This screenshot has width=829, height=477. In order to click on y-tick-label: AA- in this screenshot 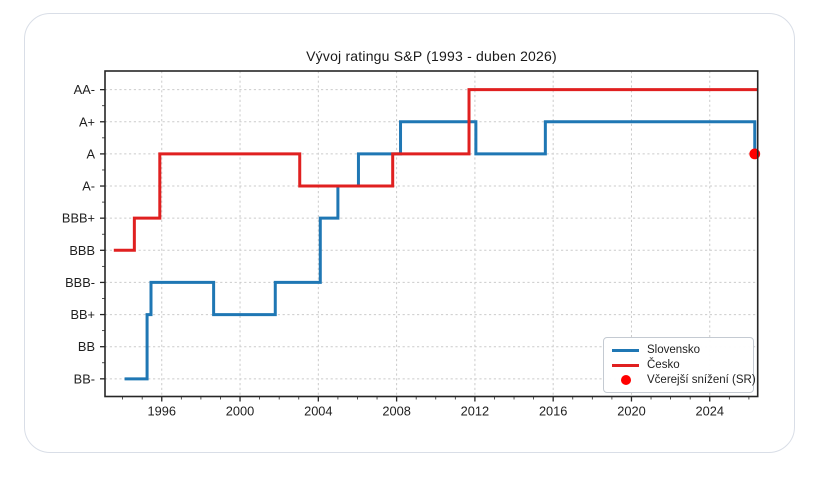, I will do `click(84, 89)`.